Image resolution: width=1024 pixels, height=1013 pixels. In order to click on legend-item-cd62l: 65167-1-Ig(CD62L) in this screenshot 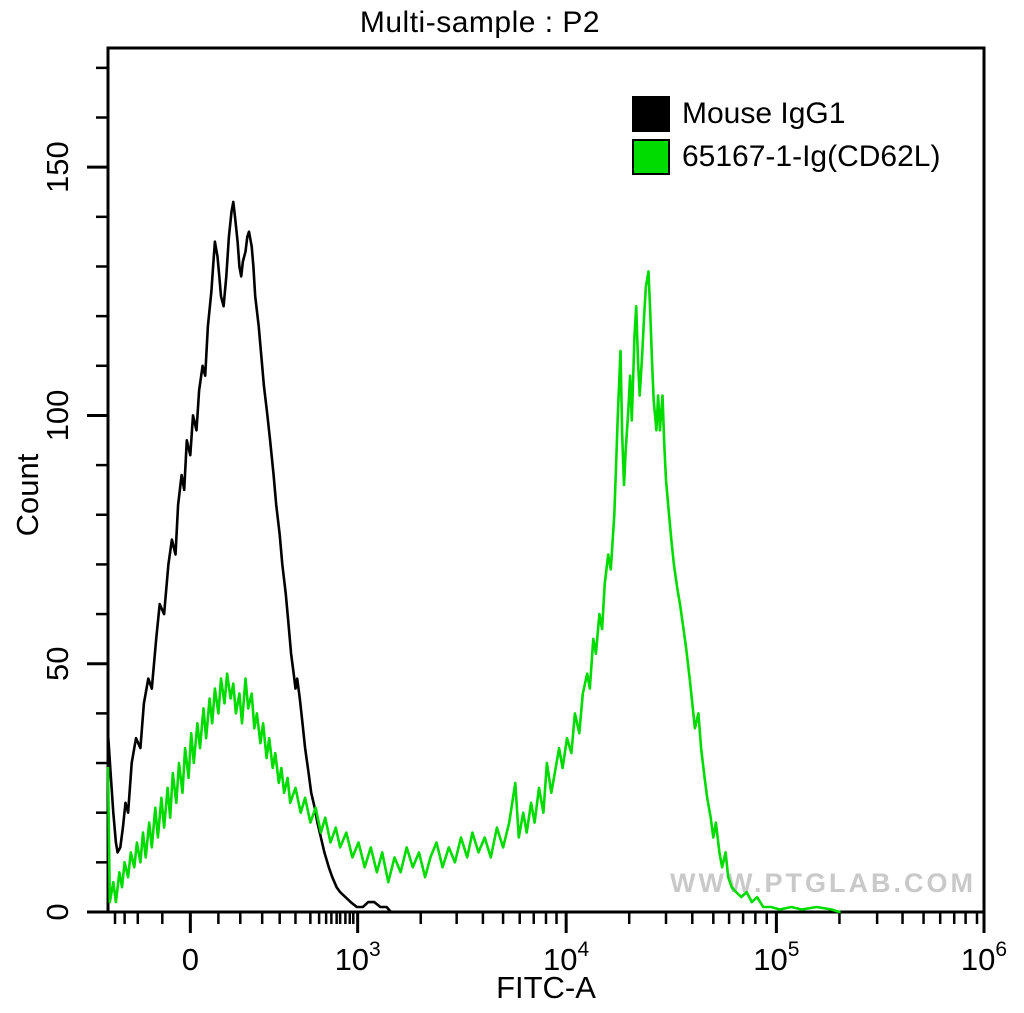, I will do `click(786, 157)`.